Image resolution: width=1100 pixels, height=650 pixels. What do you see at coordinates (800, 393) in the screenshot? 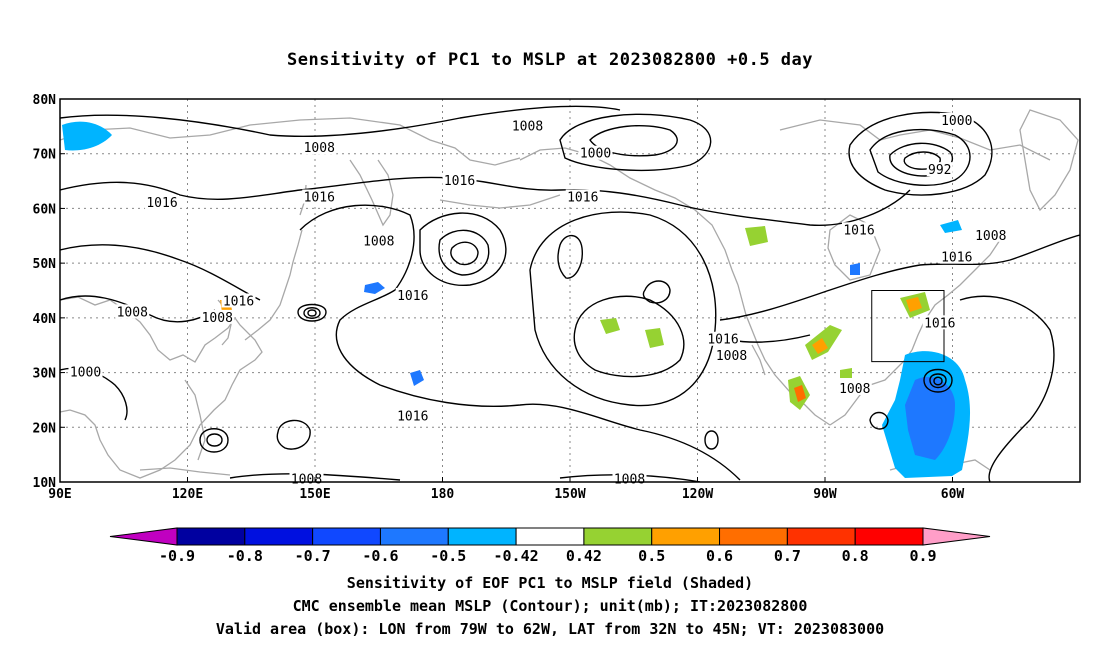
I see `shade-positive-gulf-orange` at bounding box center [800, 393].